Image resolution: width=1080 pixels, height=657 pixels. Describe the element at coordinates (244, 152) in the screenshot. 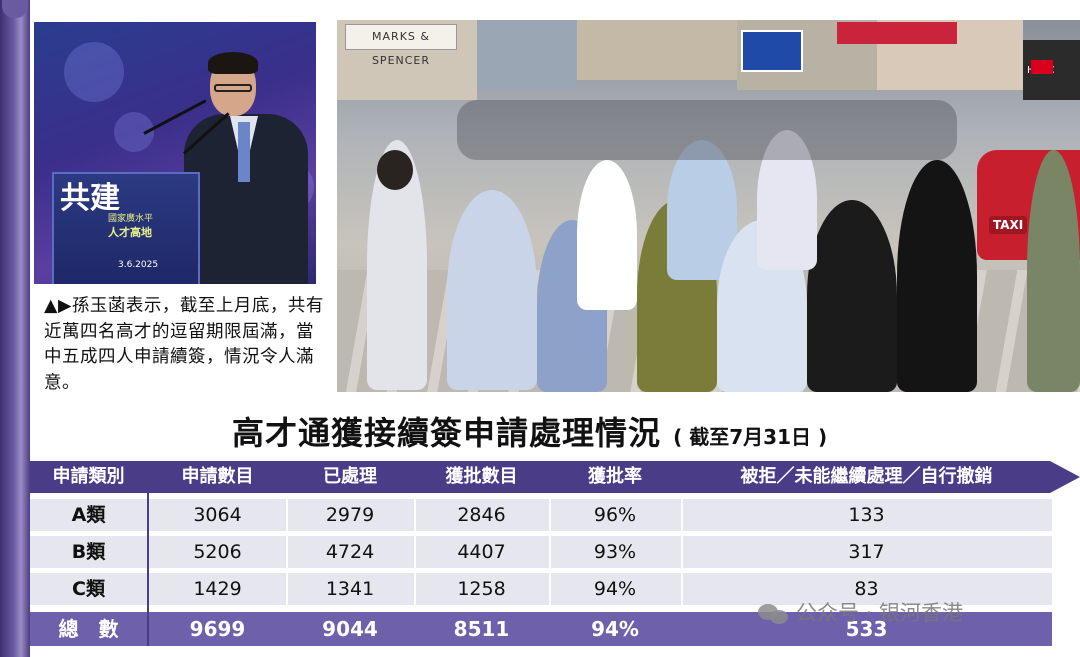

I see `speaker-tie` at that location.